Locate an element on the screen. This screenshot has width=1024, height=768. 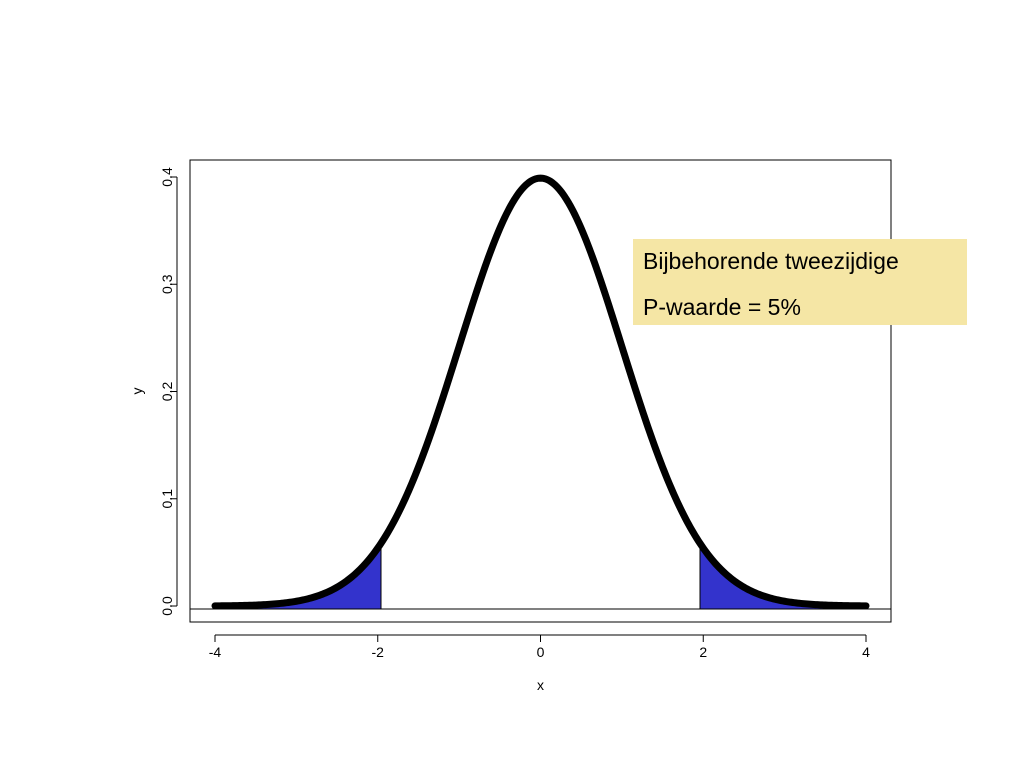
y-axis: 0.0 0.1 0.2 0.3 0.4 is located at coordinates (168, 391).